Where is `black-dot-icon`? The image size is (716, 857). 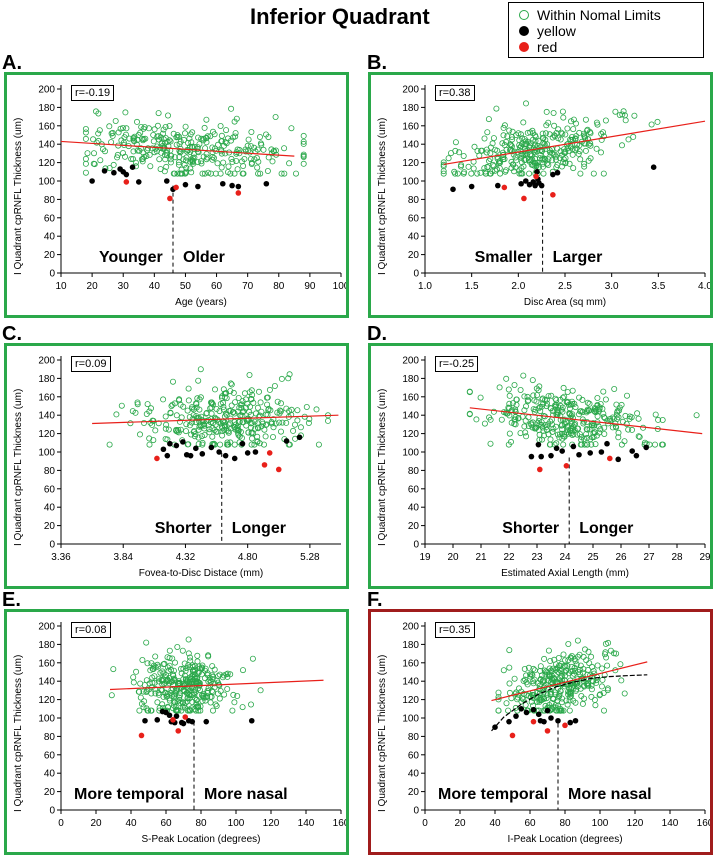 black-dot-icon is located at coordinates (524, 31).